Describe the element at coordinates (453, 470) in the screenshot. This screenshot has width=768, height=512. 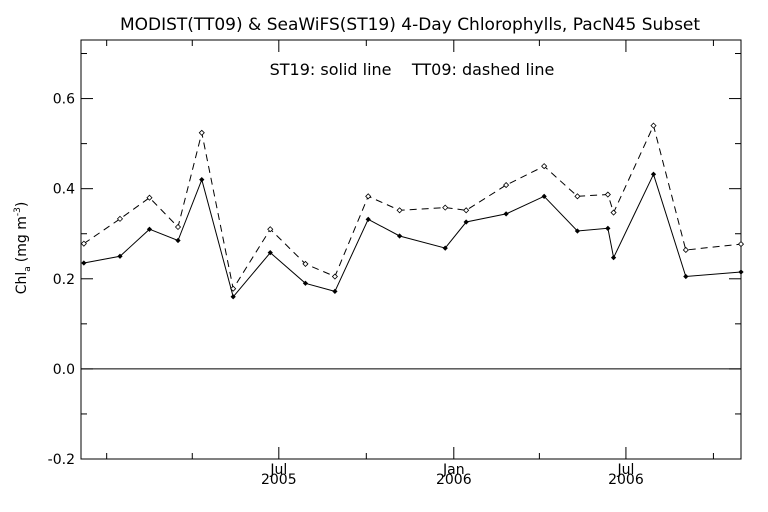
I see `x-tick-month: Jan` at that location.